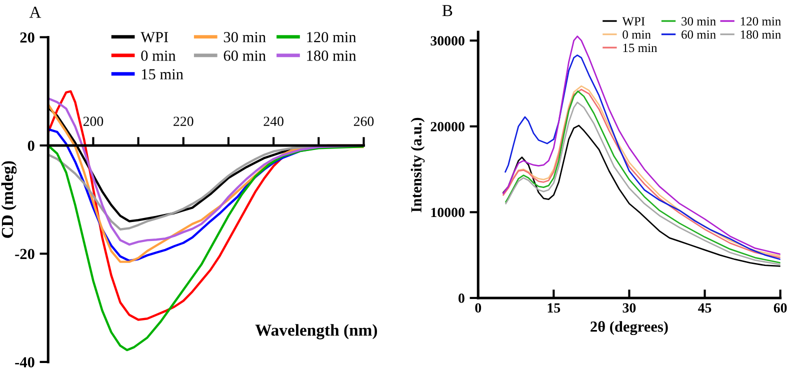  I want to click on y-tick-label: -20, so click(24, 254).